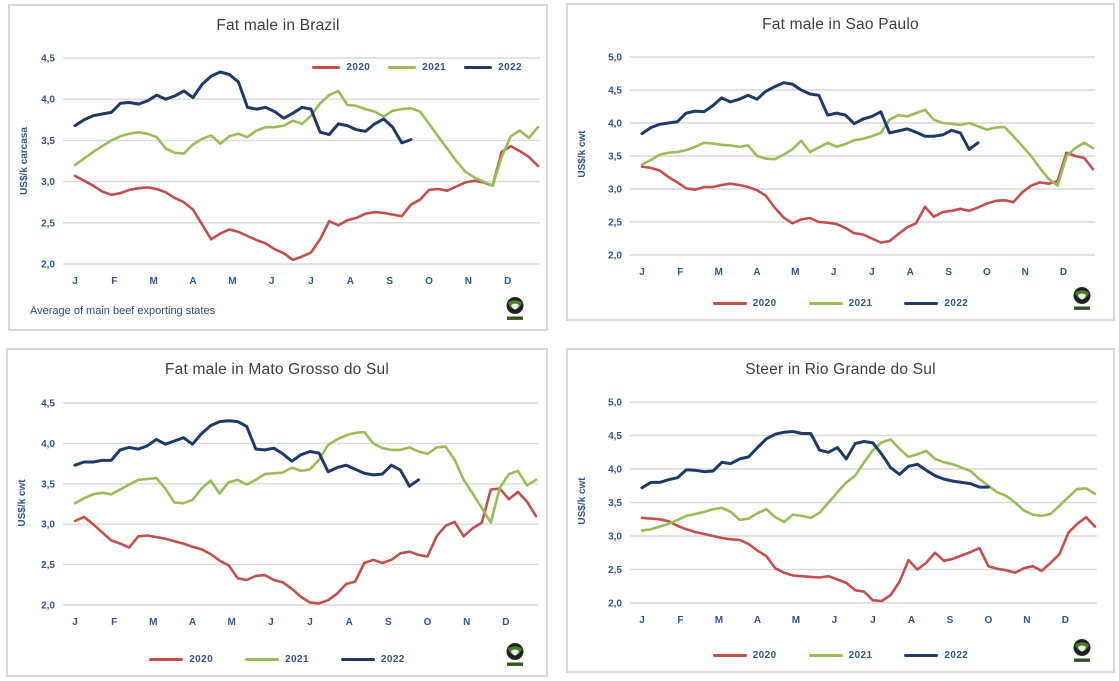  What do you see at coordinates (744, 303) in the screenshot?
I see `legend-item-2020: 2020` at bounding box center [744, 303].